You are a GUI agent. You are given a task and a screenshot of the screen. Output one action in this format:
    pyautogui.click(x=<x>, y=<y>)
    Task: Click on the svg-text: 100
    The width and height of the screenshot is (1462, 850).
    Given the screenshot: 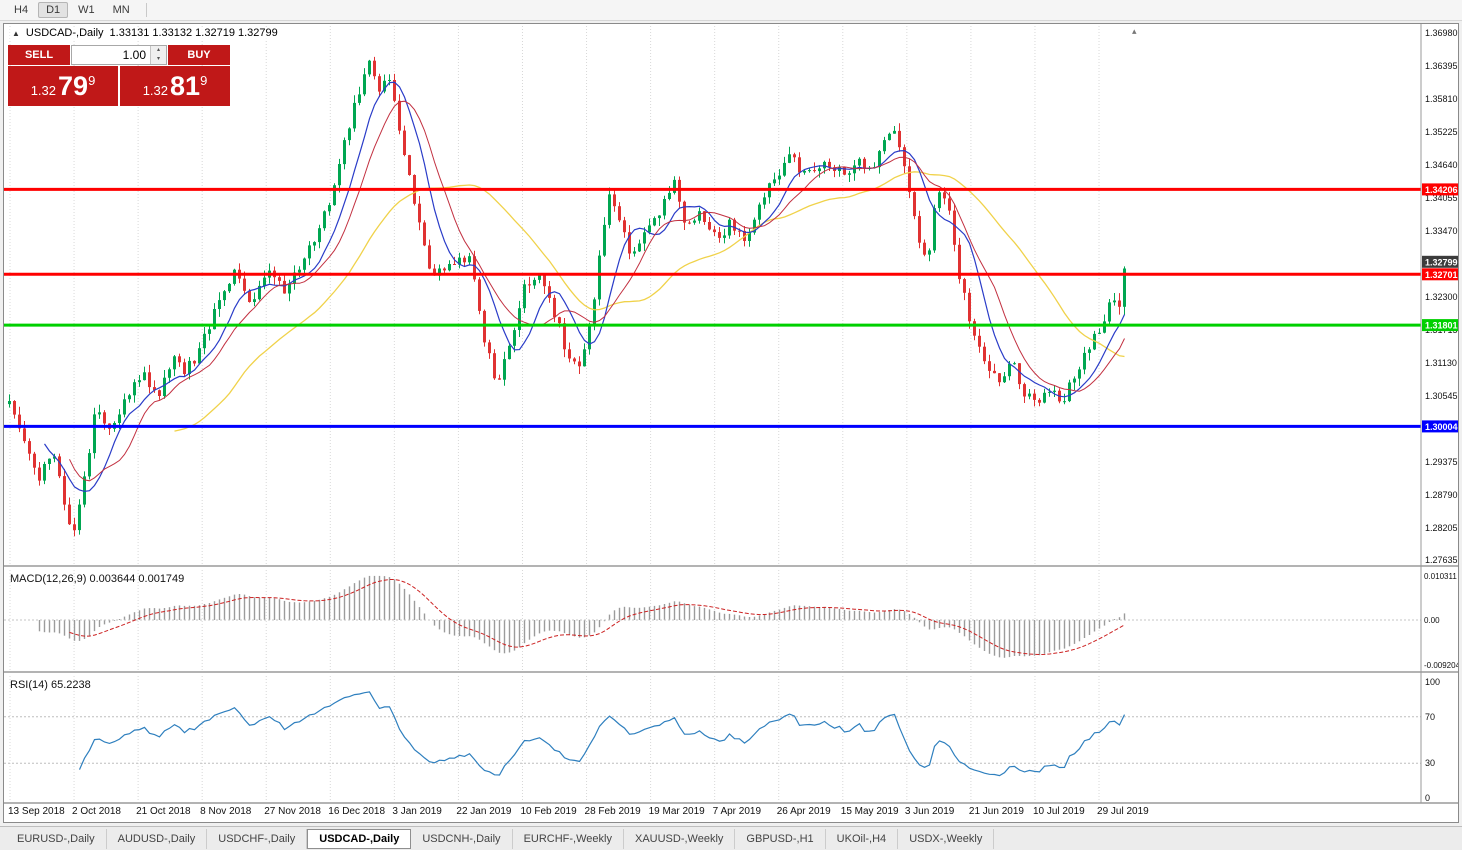 What is the action you would take?
    pyautogui.click(x=1432, y=682)
    